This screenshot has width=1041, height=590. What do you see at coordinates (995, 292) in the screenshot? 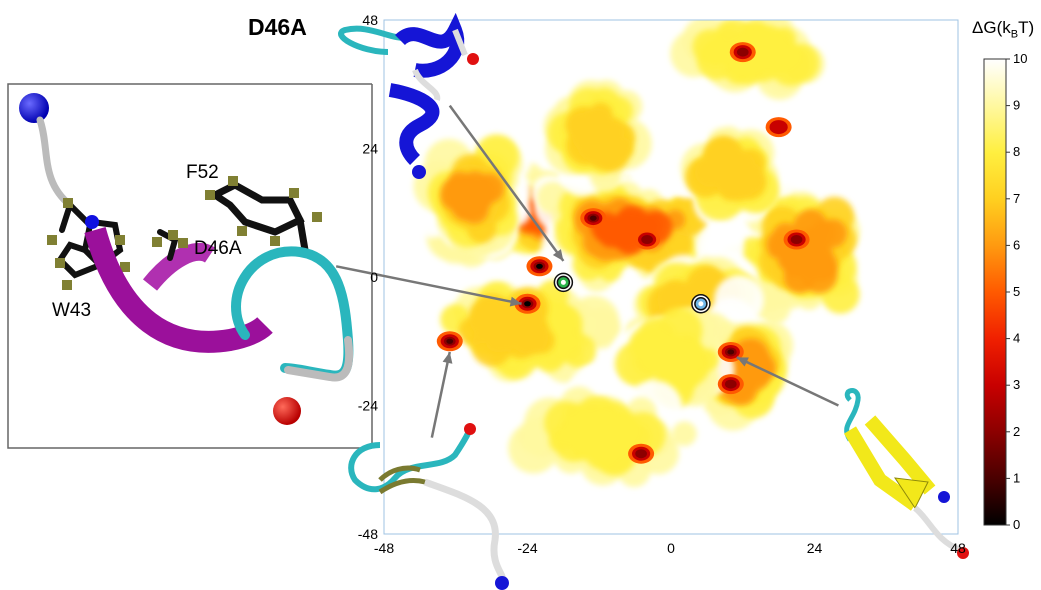
I see `colorbar-bar` at bounding box center [995, 292].